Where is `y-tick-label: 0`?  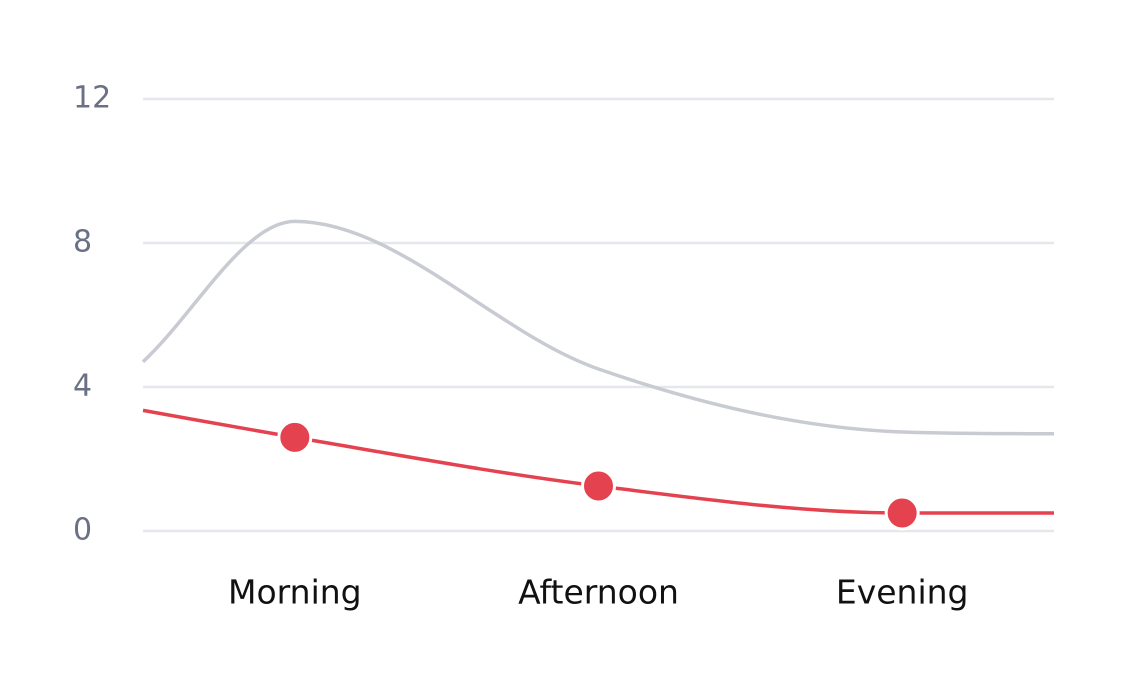
y-tick-label: 0 is located at coordinates (82, 530).